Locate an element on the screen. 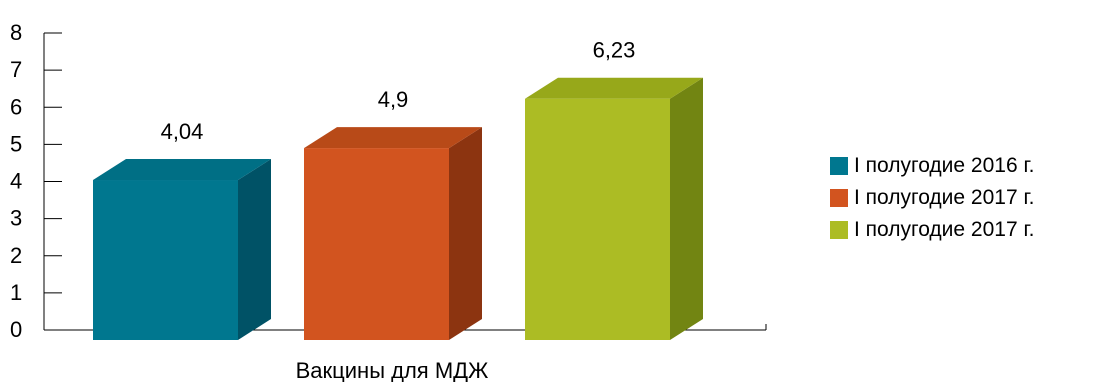 This screenshot has width=1108, height=382. legend-label: I полугодие 2016 г. is located at coordinates (944, 165).